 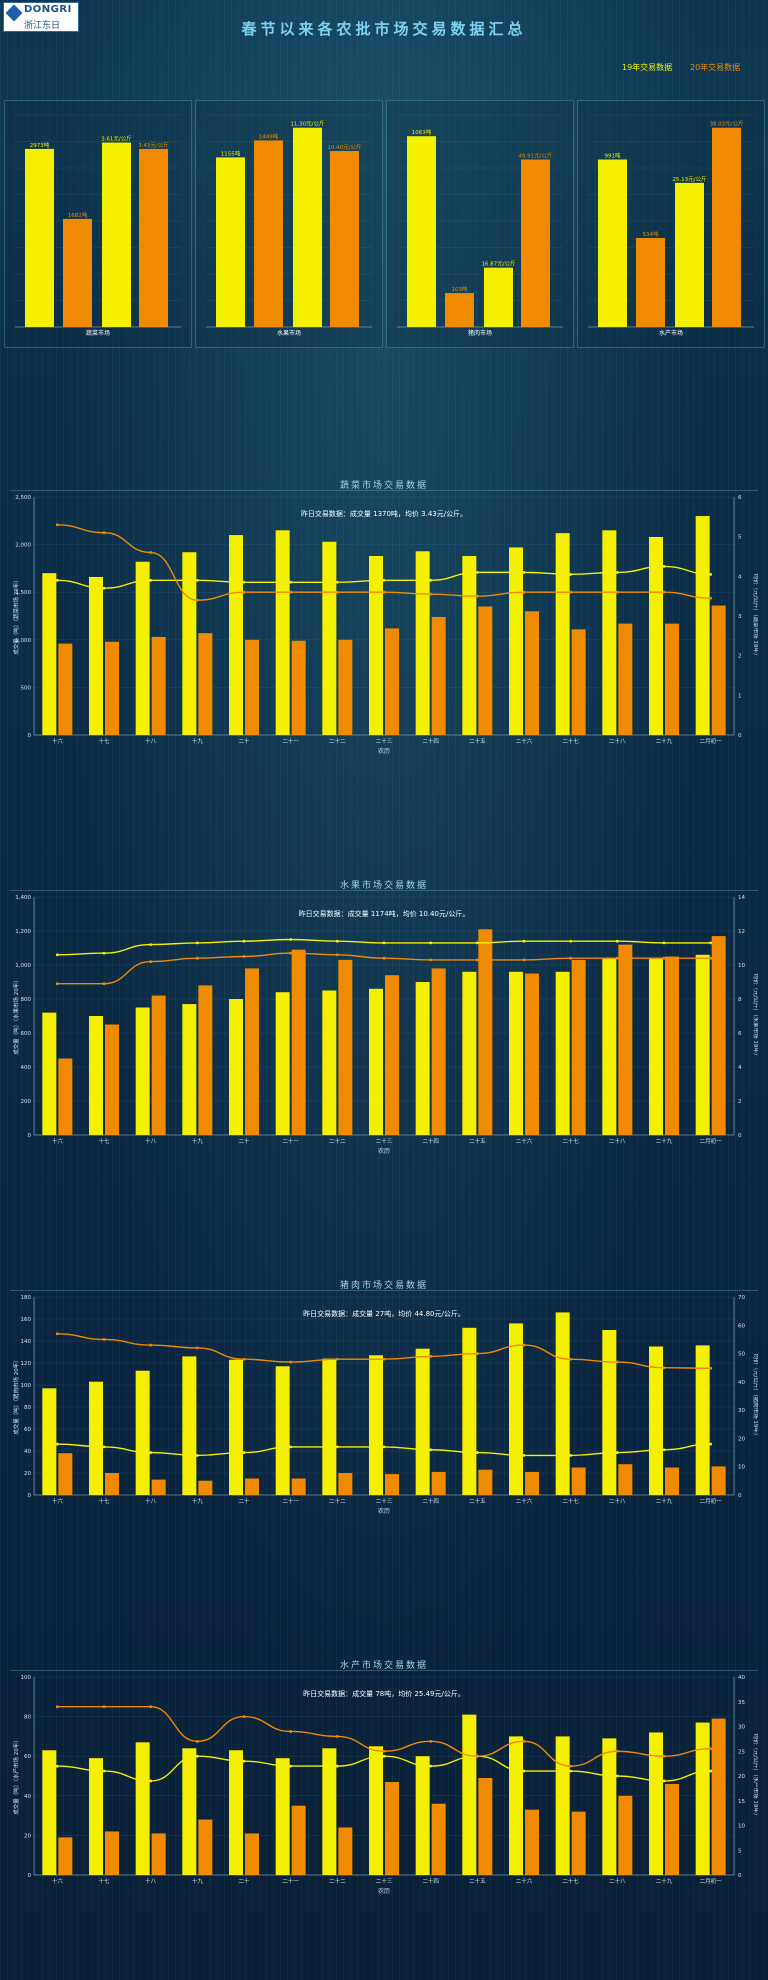 What do you see at coordinates (26, 1102) in the screenshot?
I see `y-tick-label: 200` at bounding box center [26, 1102].